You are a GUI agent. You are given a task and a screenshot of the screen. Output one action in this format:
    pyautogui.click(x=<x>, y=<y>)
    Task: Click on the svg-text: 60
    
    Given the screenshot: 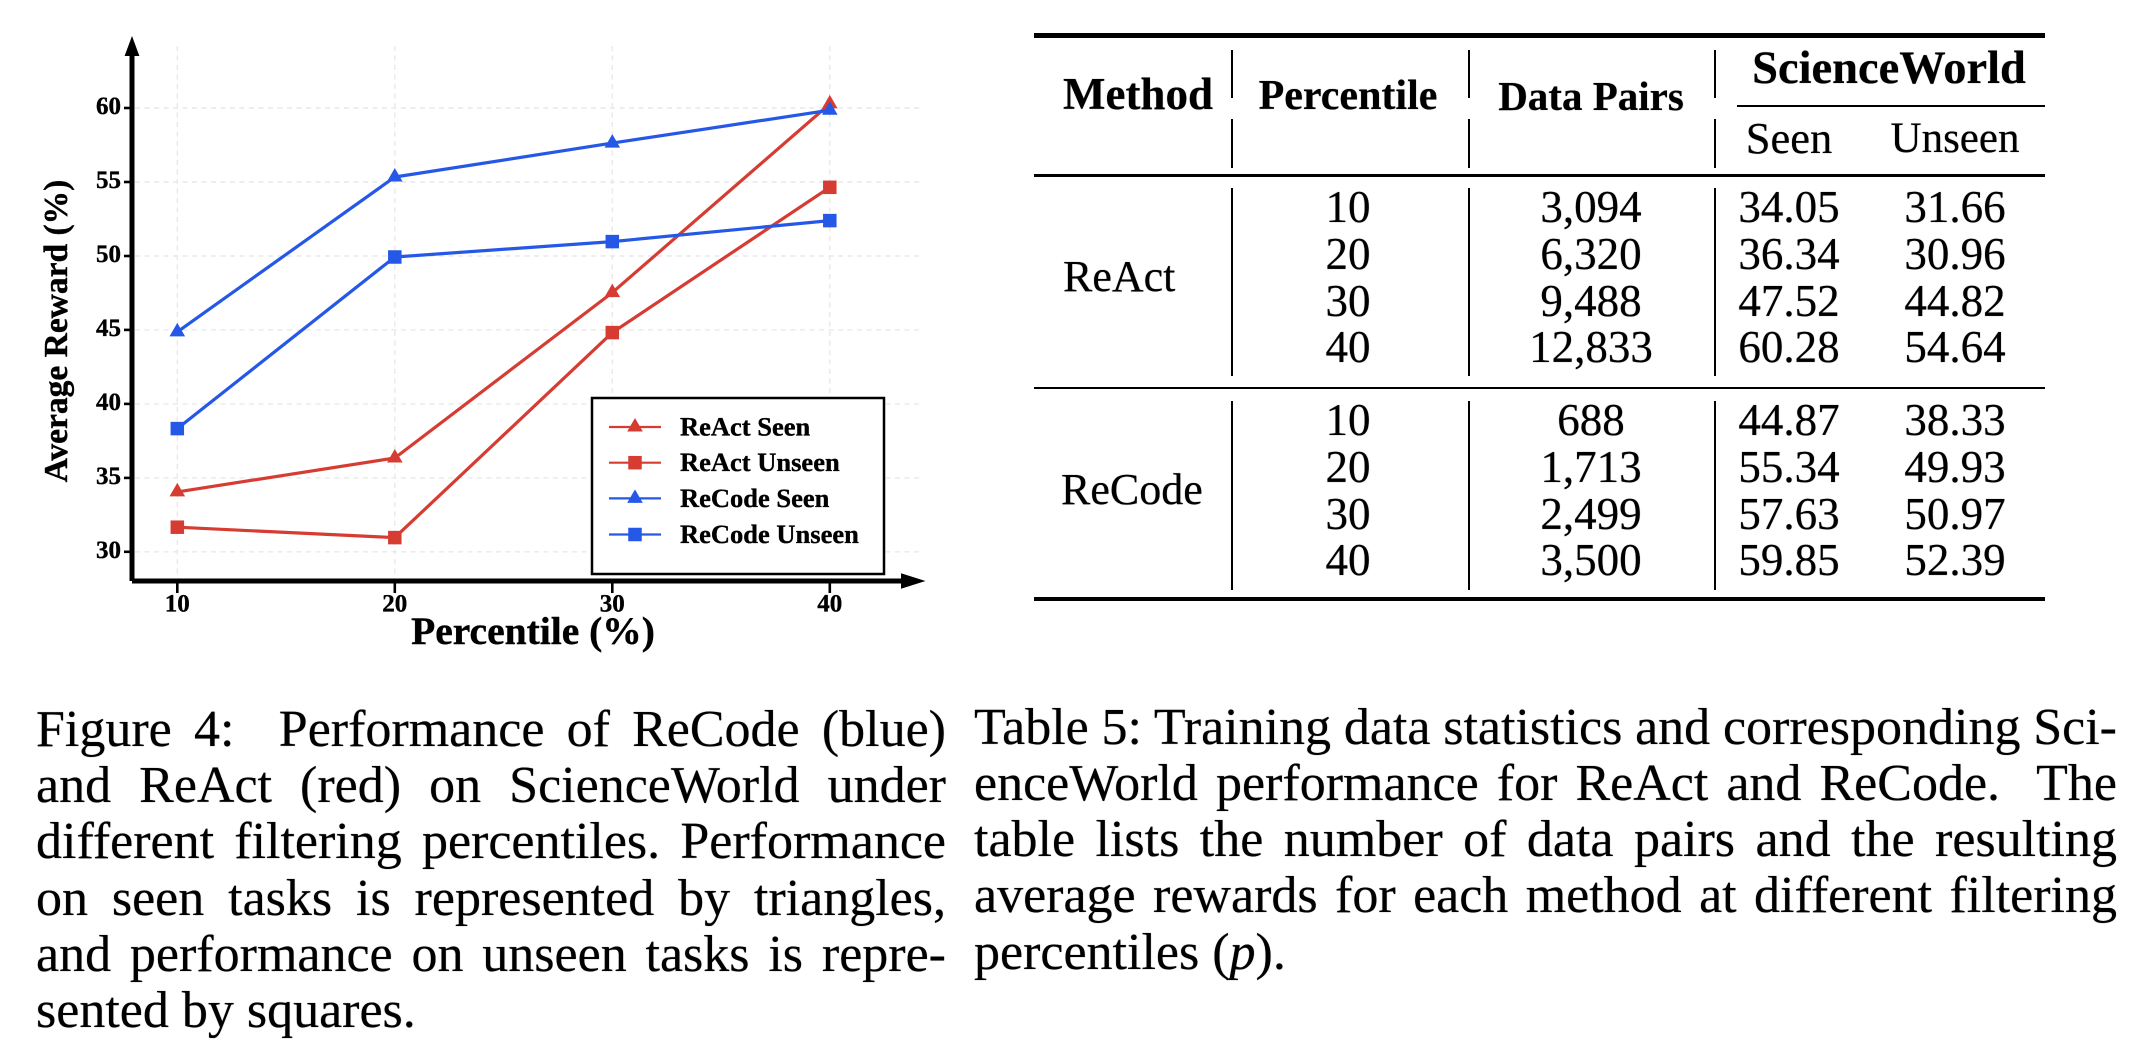 What is the action you would take?
    pyautogui.click(x=108, y=106)
    